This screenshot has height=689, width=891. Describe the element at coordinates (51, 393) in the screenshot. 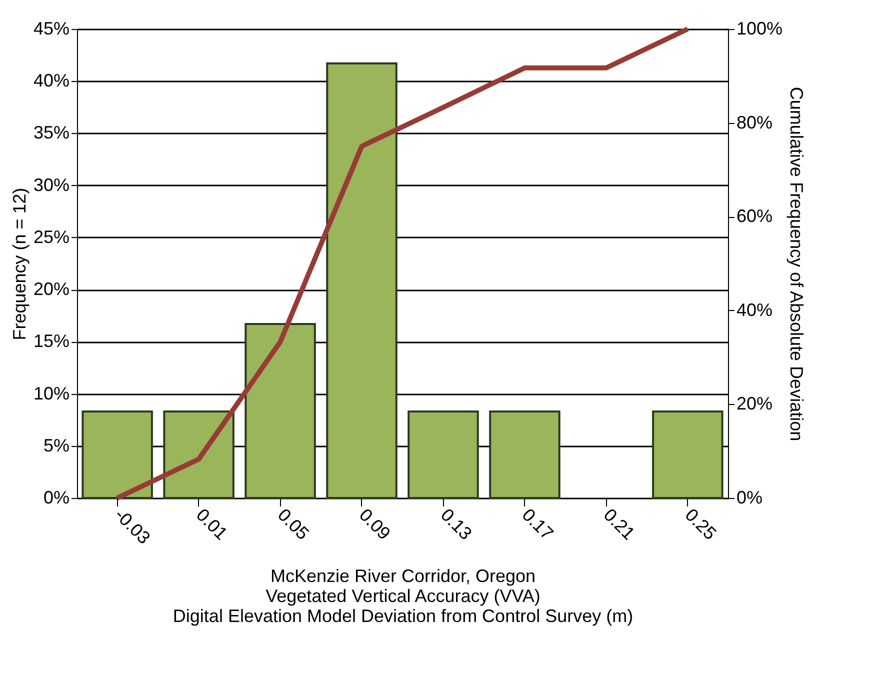

I see `y-tick-label: 10%` at that location.